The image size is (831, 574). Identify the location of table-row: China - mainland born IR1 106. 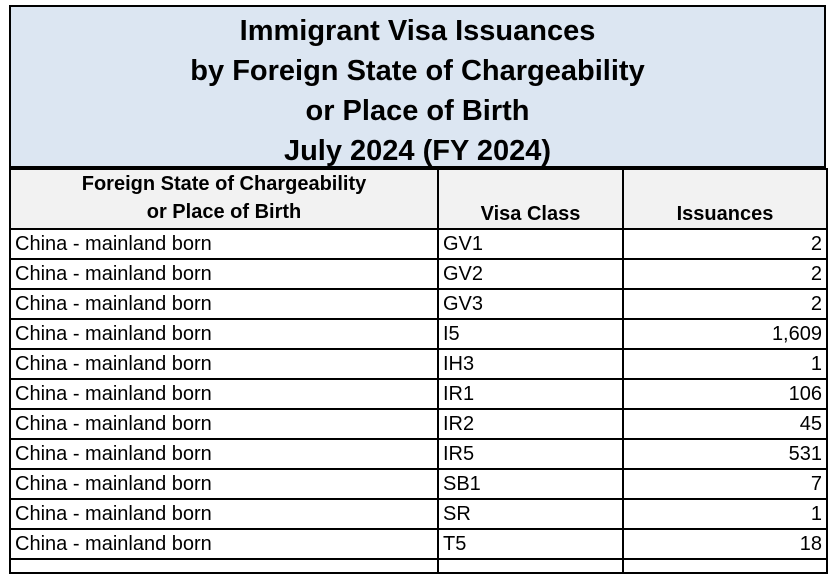
(418, 394).